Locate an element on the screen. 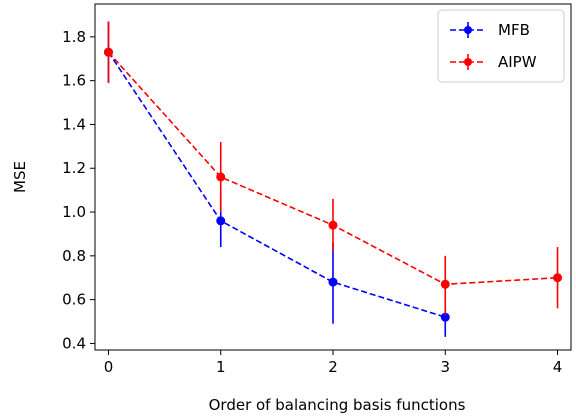 This screenshot has height=419, width=576. y-tick-label: 1.8 is located at coordinates (74, 37).